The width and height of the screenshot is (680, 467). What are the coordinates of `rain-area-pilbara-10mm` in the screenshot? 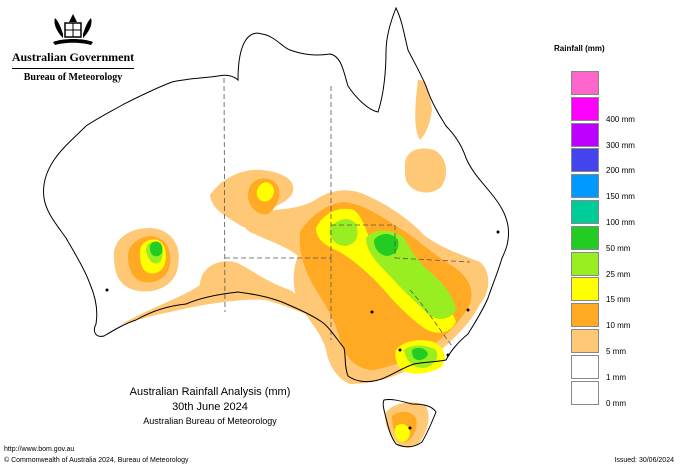 It's located at (265, 192).